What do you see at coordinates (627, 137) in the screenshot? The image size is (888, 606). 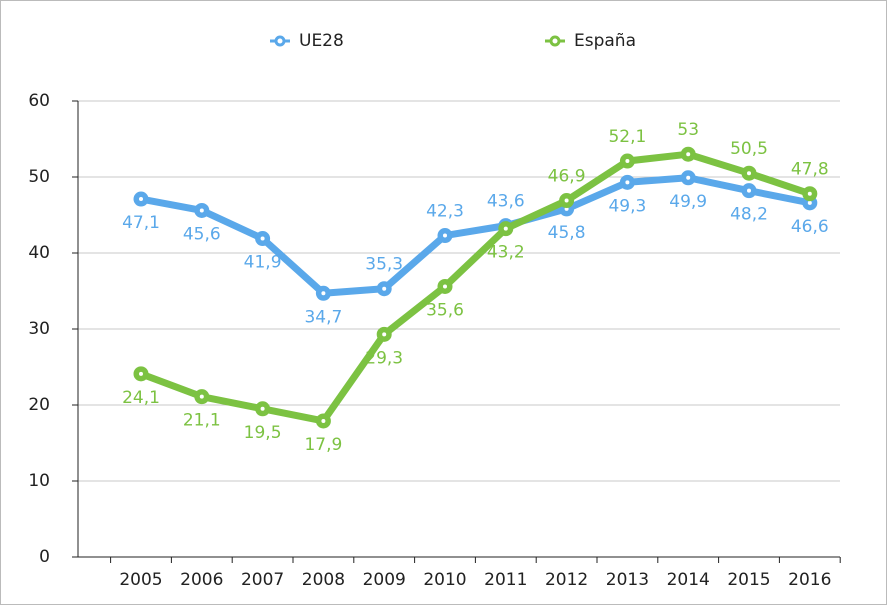 I see `data-label: 52,1` at bounding box center [627, 137].